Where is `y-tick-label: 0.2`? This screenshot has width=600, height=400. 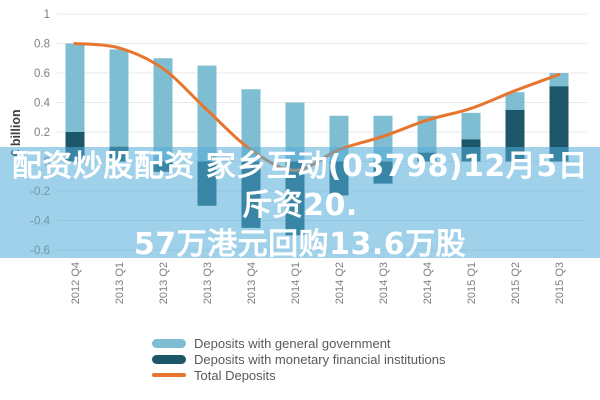
y-tick-label: 0.2 is located at coordinates (42, 133).